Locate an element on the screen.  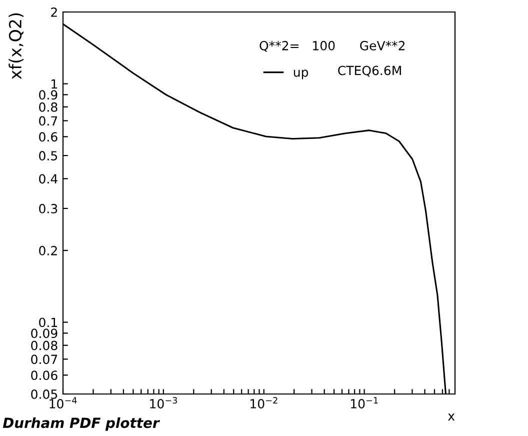
x-tick-label: 10$^{−3}$ is located at coordinates (163, 402).